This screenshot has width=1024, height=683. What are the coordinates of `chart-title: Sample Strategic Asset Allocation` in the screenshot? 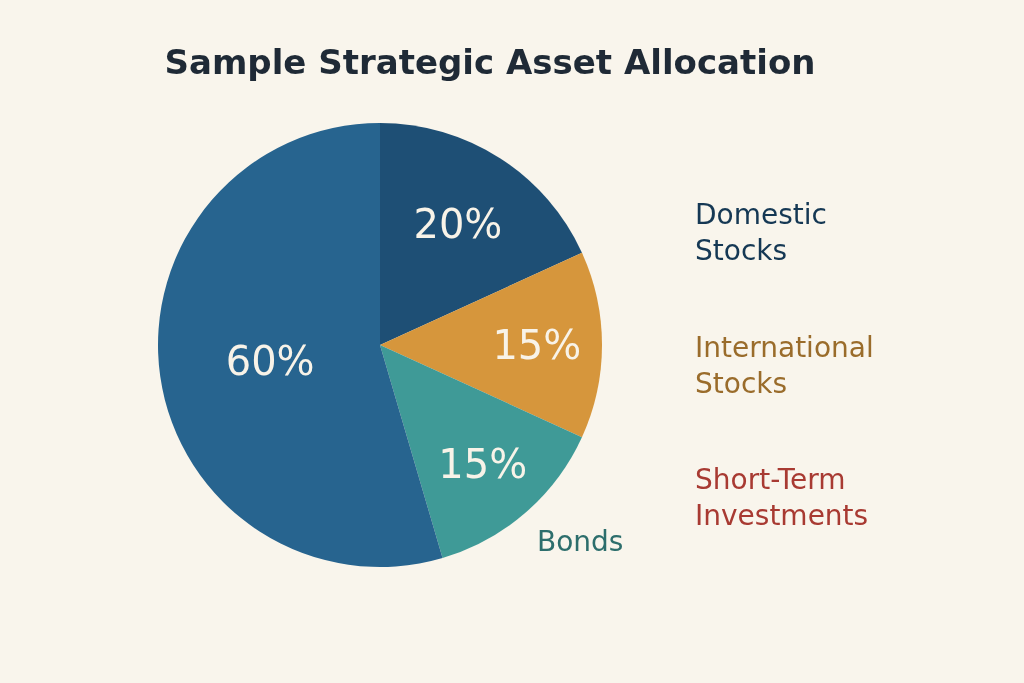 It's located at (490, 61).